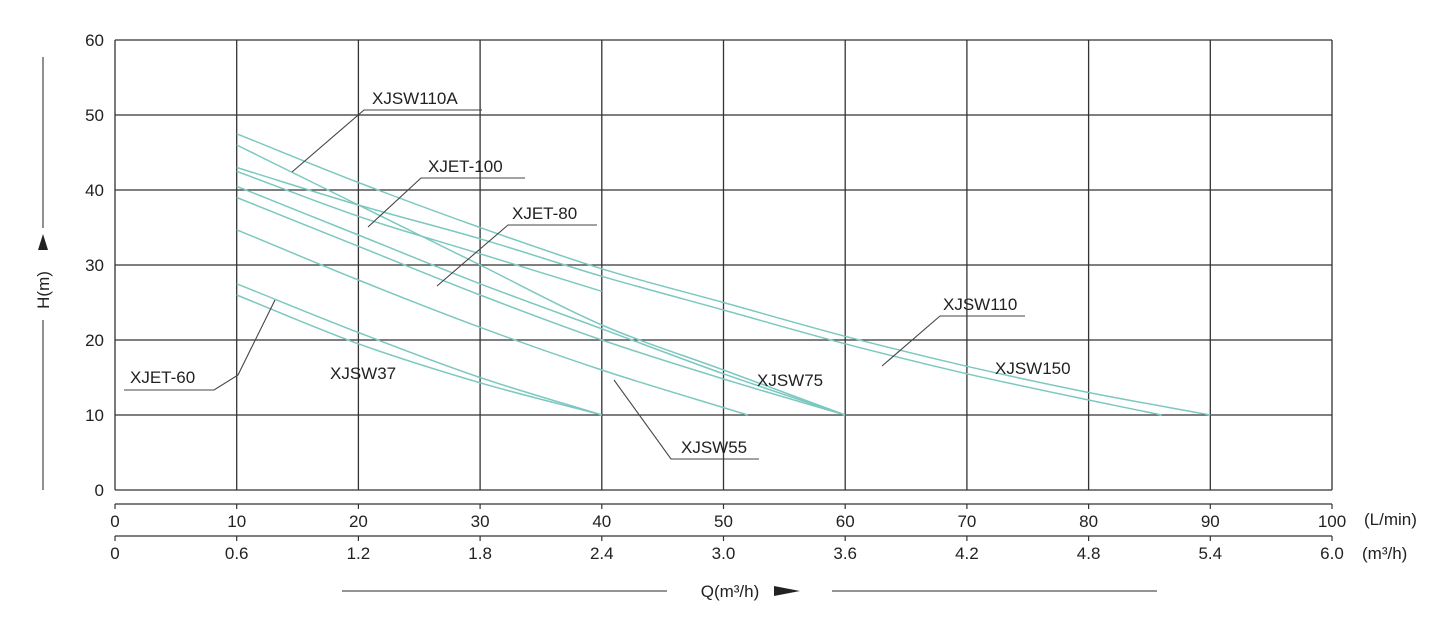 The width and height of the screenshot is (1456, 622). What do you see at coordinates (237, 553) in the screenshot?
I see `x-tick-label-m3h: 0.6` at bounding box center [237, 553].